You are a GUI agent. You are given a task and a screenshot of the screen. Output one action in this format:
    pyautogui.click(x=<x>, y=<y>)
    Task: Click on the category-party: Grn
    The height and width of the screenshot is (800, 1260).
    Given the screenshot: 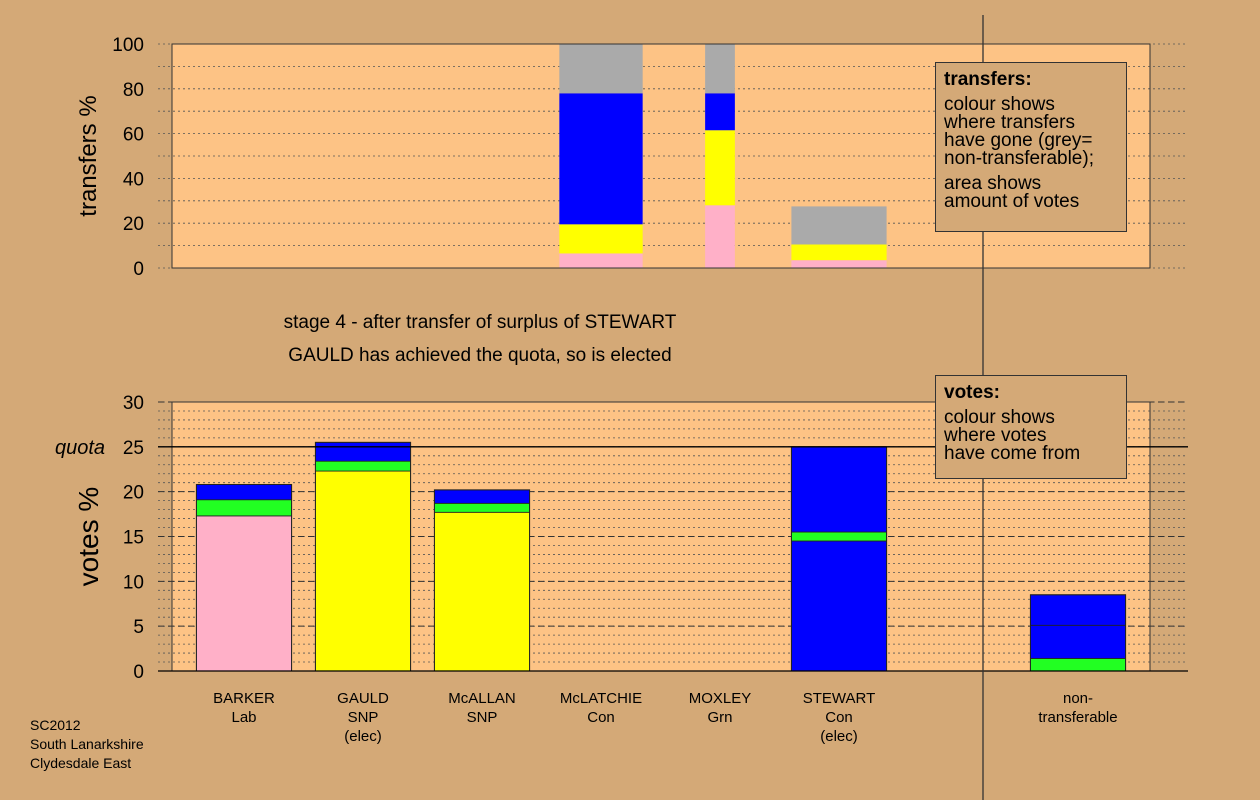 What is the action you would take?
    pyautogui.click(x=719, y=717)
    